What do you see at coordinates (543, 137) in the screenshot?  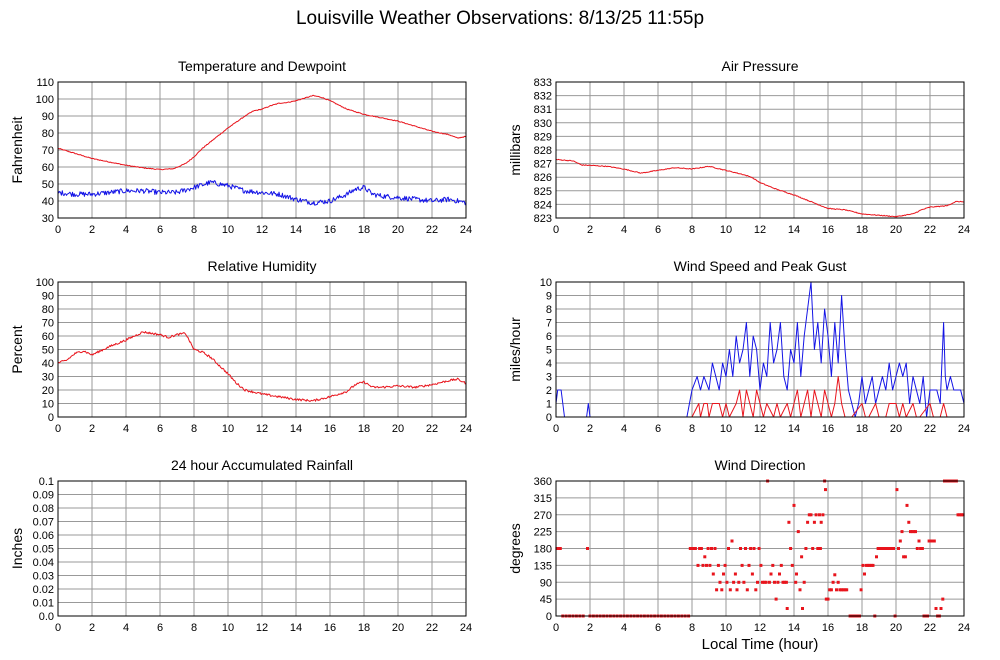 I see `y-tick-label: 829` at bounding box center [543, 137].